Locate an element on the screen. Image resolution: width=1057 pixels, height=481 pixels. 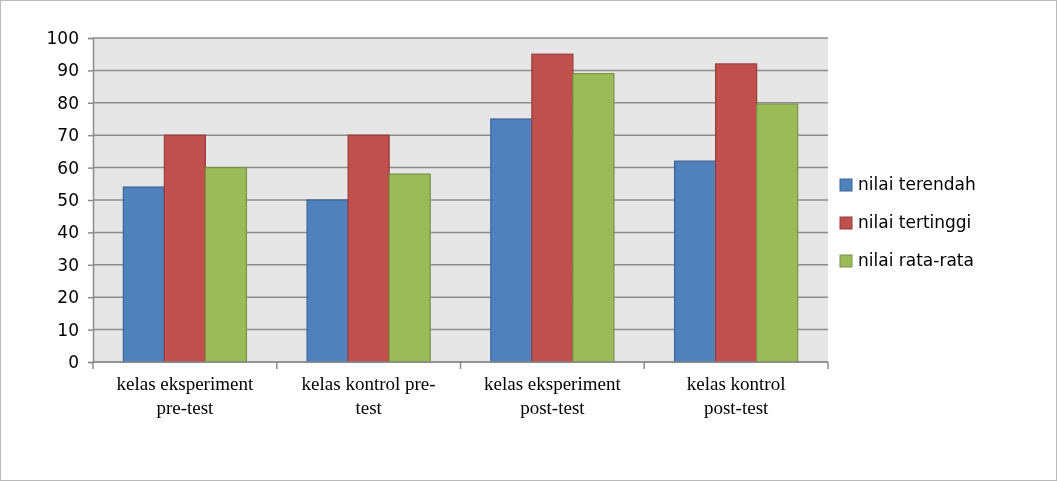
y-tick-label: 30 is located at coordinates (68, 264).